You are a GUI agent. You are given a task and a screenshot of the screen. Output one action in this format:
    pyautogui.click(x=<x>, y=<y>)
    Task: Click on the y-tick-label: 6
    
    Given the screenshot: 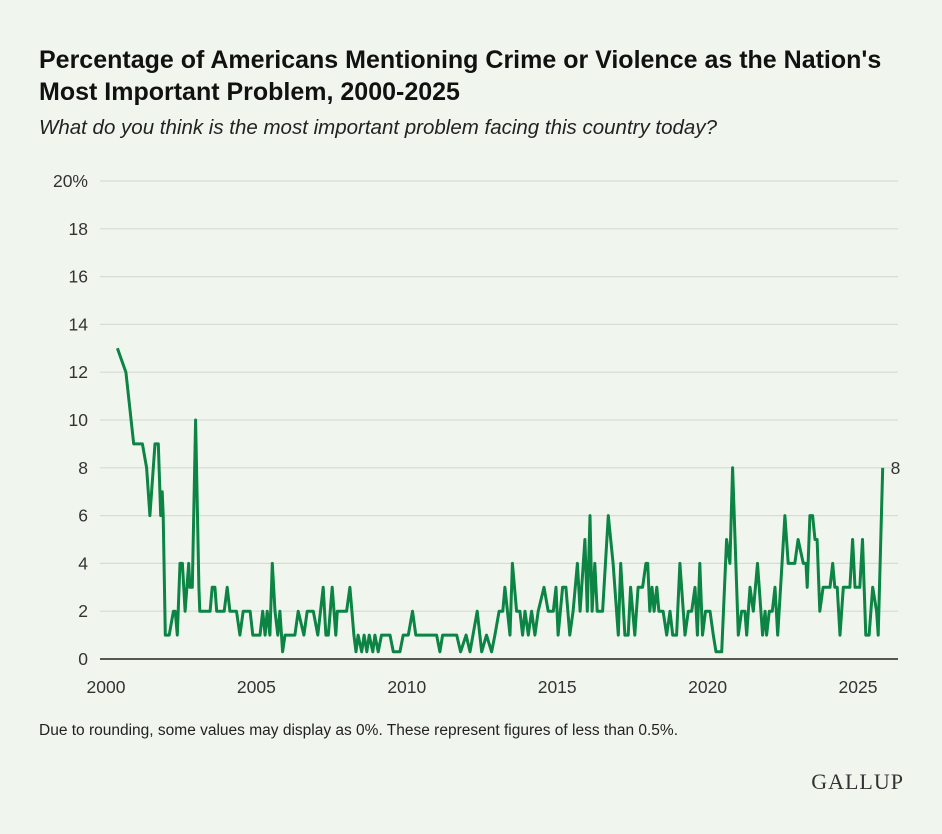 What is the action you would take?
    pyautogui.click(x=83, y=516)
    